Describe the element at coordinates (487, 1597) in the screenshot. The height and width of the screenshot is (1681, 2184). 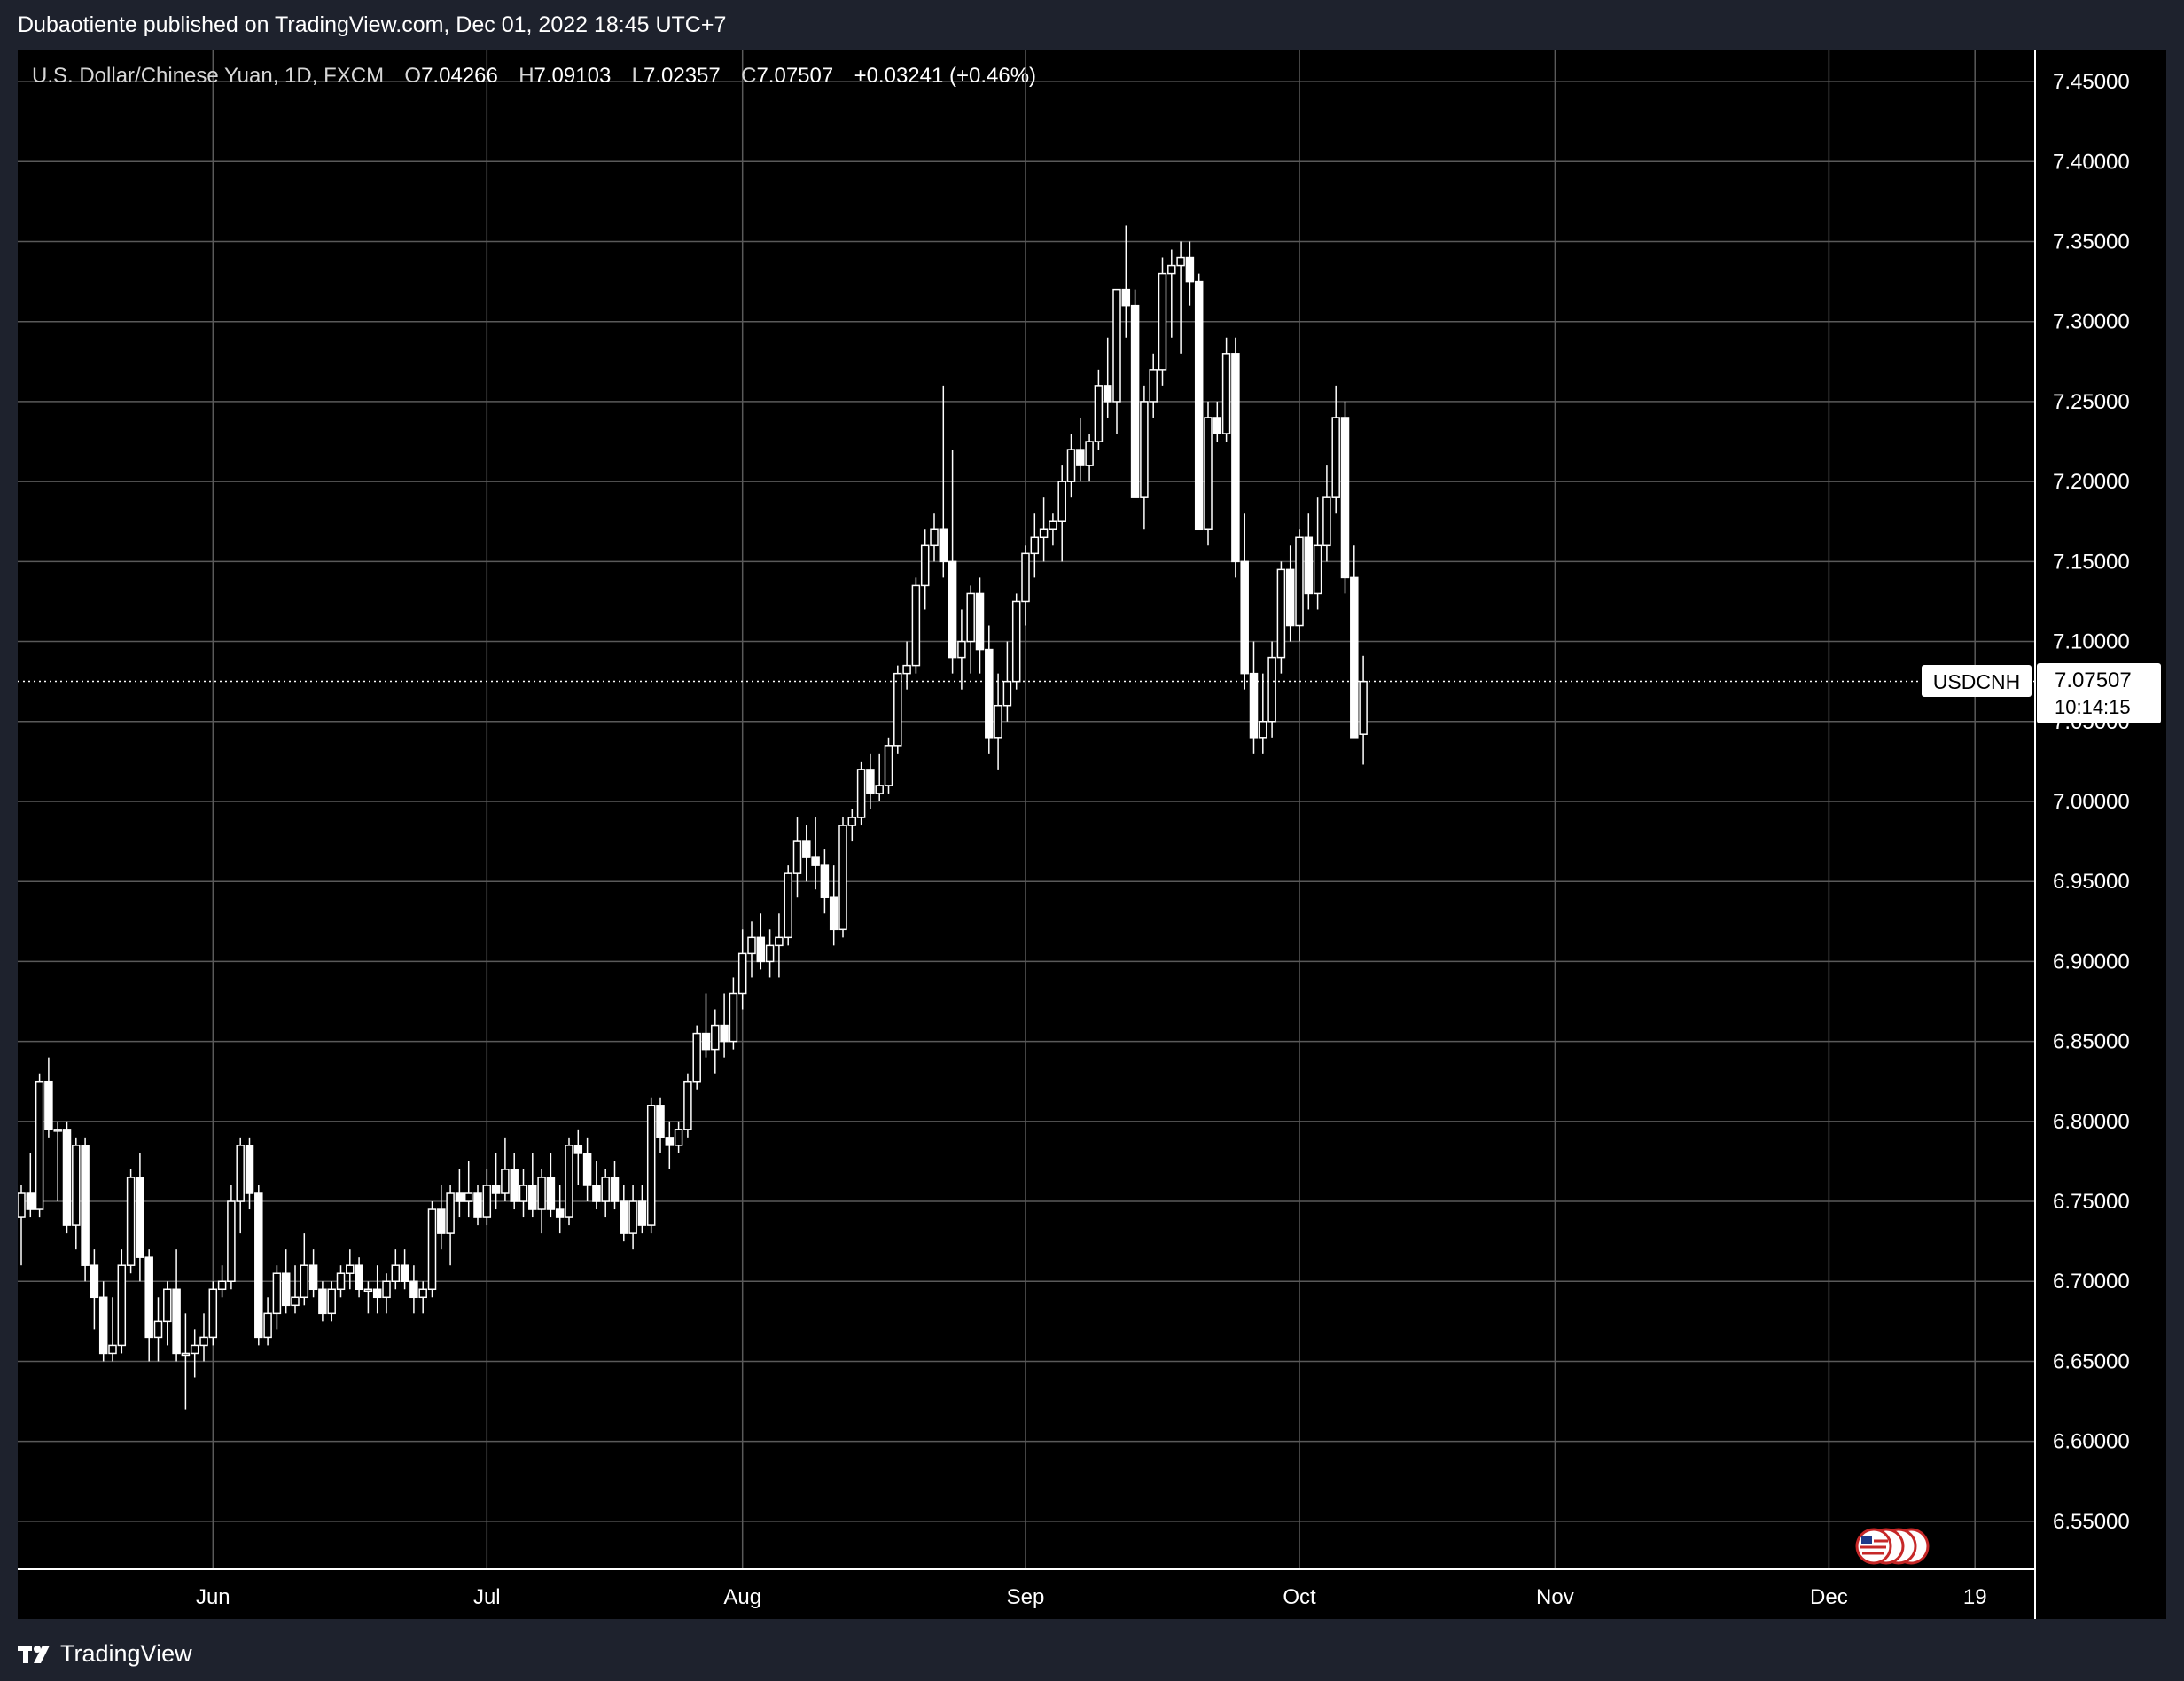
I see `x-tick-label: Jul` at that location.